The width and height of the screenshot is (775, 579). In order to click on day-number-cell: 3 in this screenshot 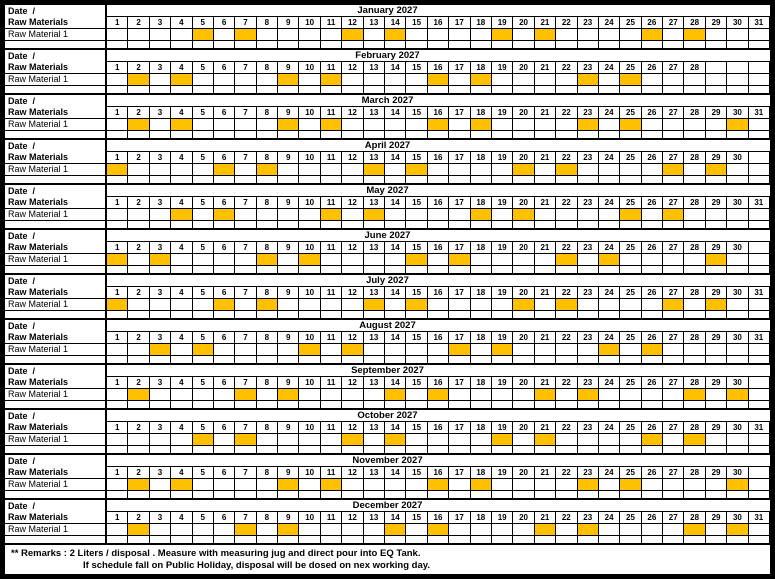, I will do `click(160, 338)`.